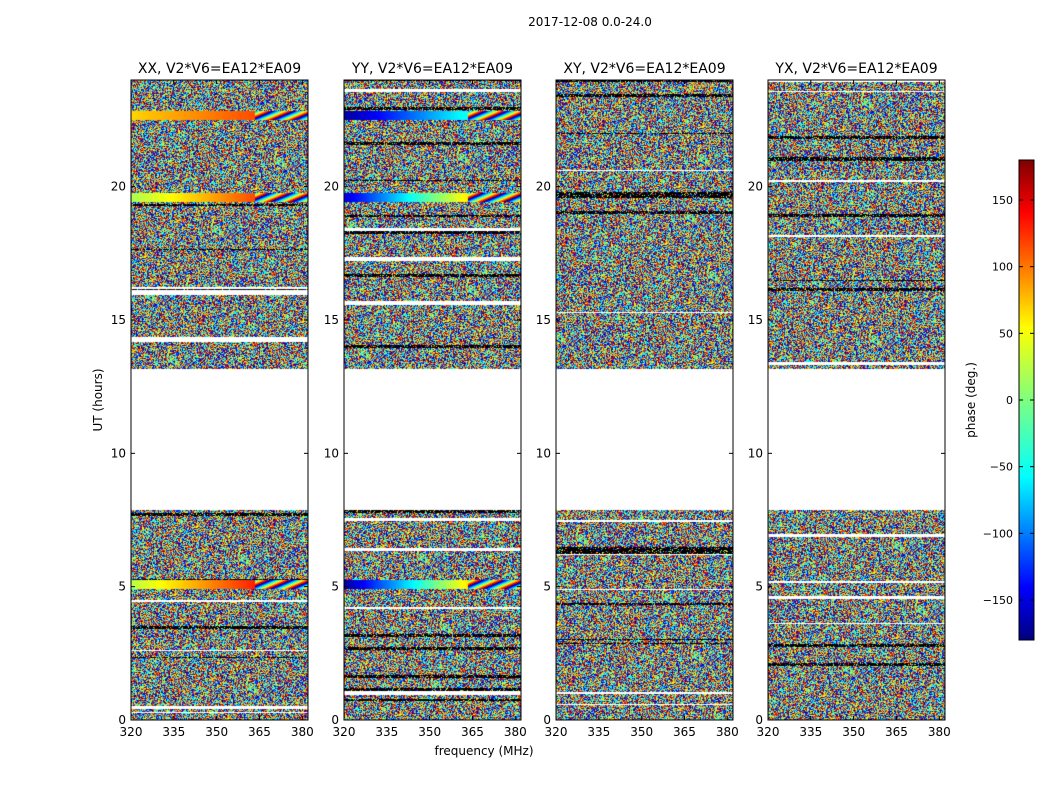 The height and width of the screenshot is (800, 1050). Describe the element at coordinates (971, 400) in the screenshot. I see `colorbar-label: phase (deg.)` at that location.